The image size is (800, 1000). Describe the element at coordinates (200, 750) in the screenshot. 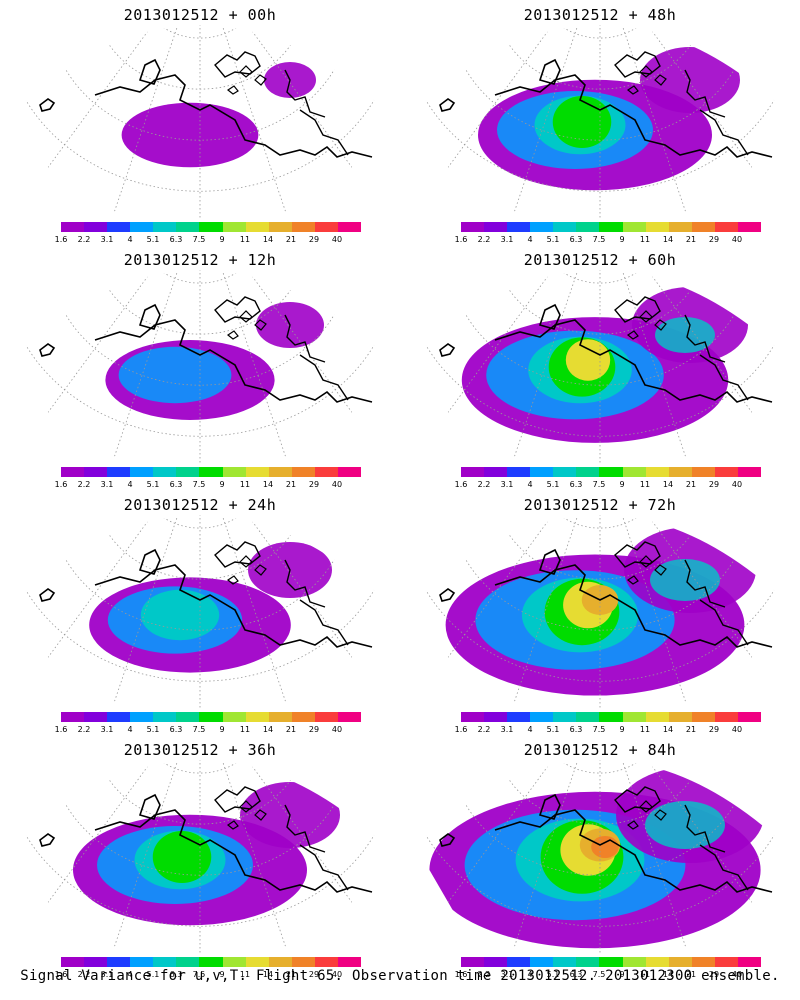

I see `panel-title: 2013012512 + 36h` at that location.